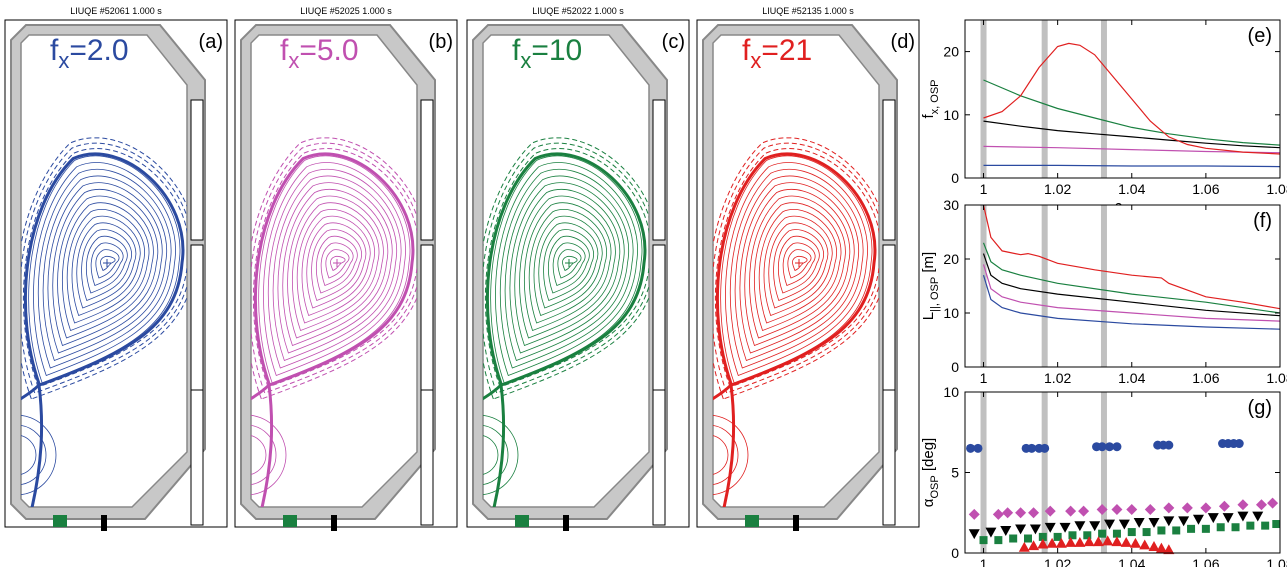 The image size is (1287, 567). I want to click on shot-title: LIUQE #52061 1.000 s, so click(116, 11).